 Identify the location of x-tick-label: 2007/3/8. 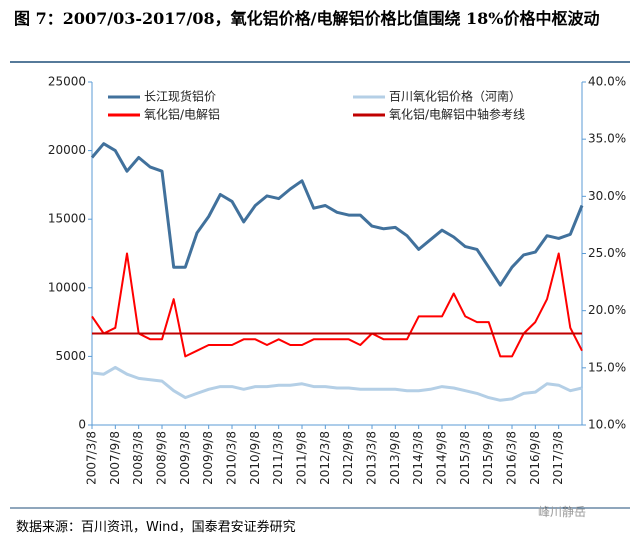
(92, 458).